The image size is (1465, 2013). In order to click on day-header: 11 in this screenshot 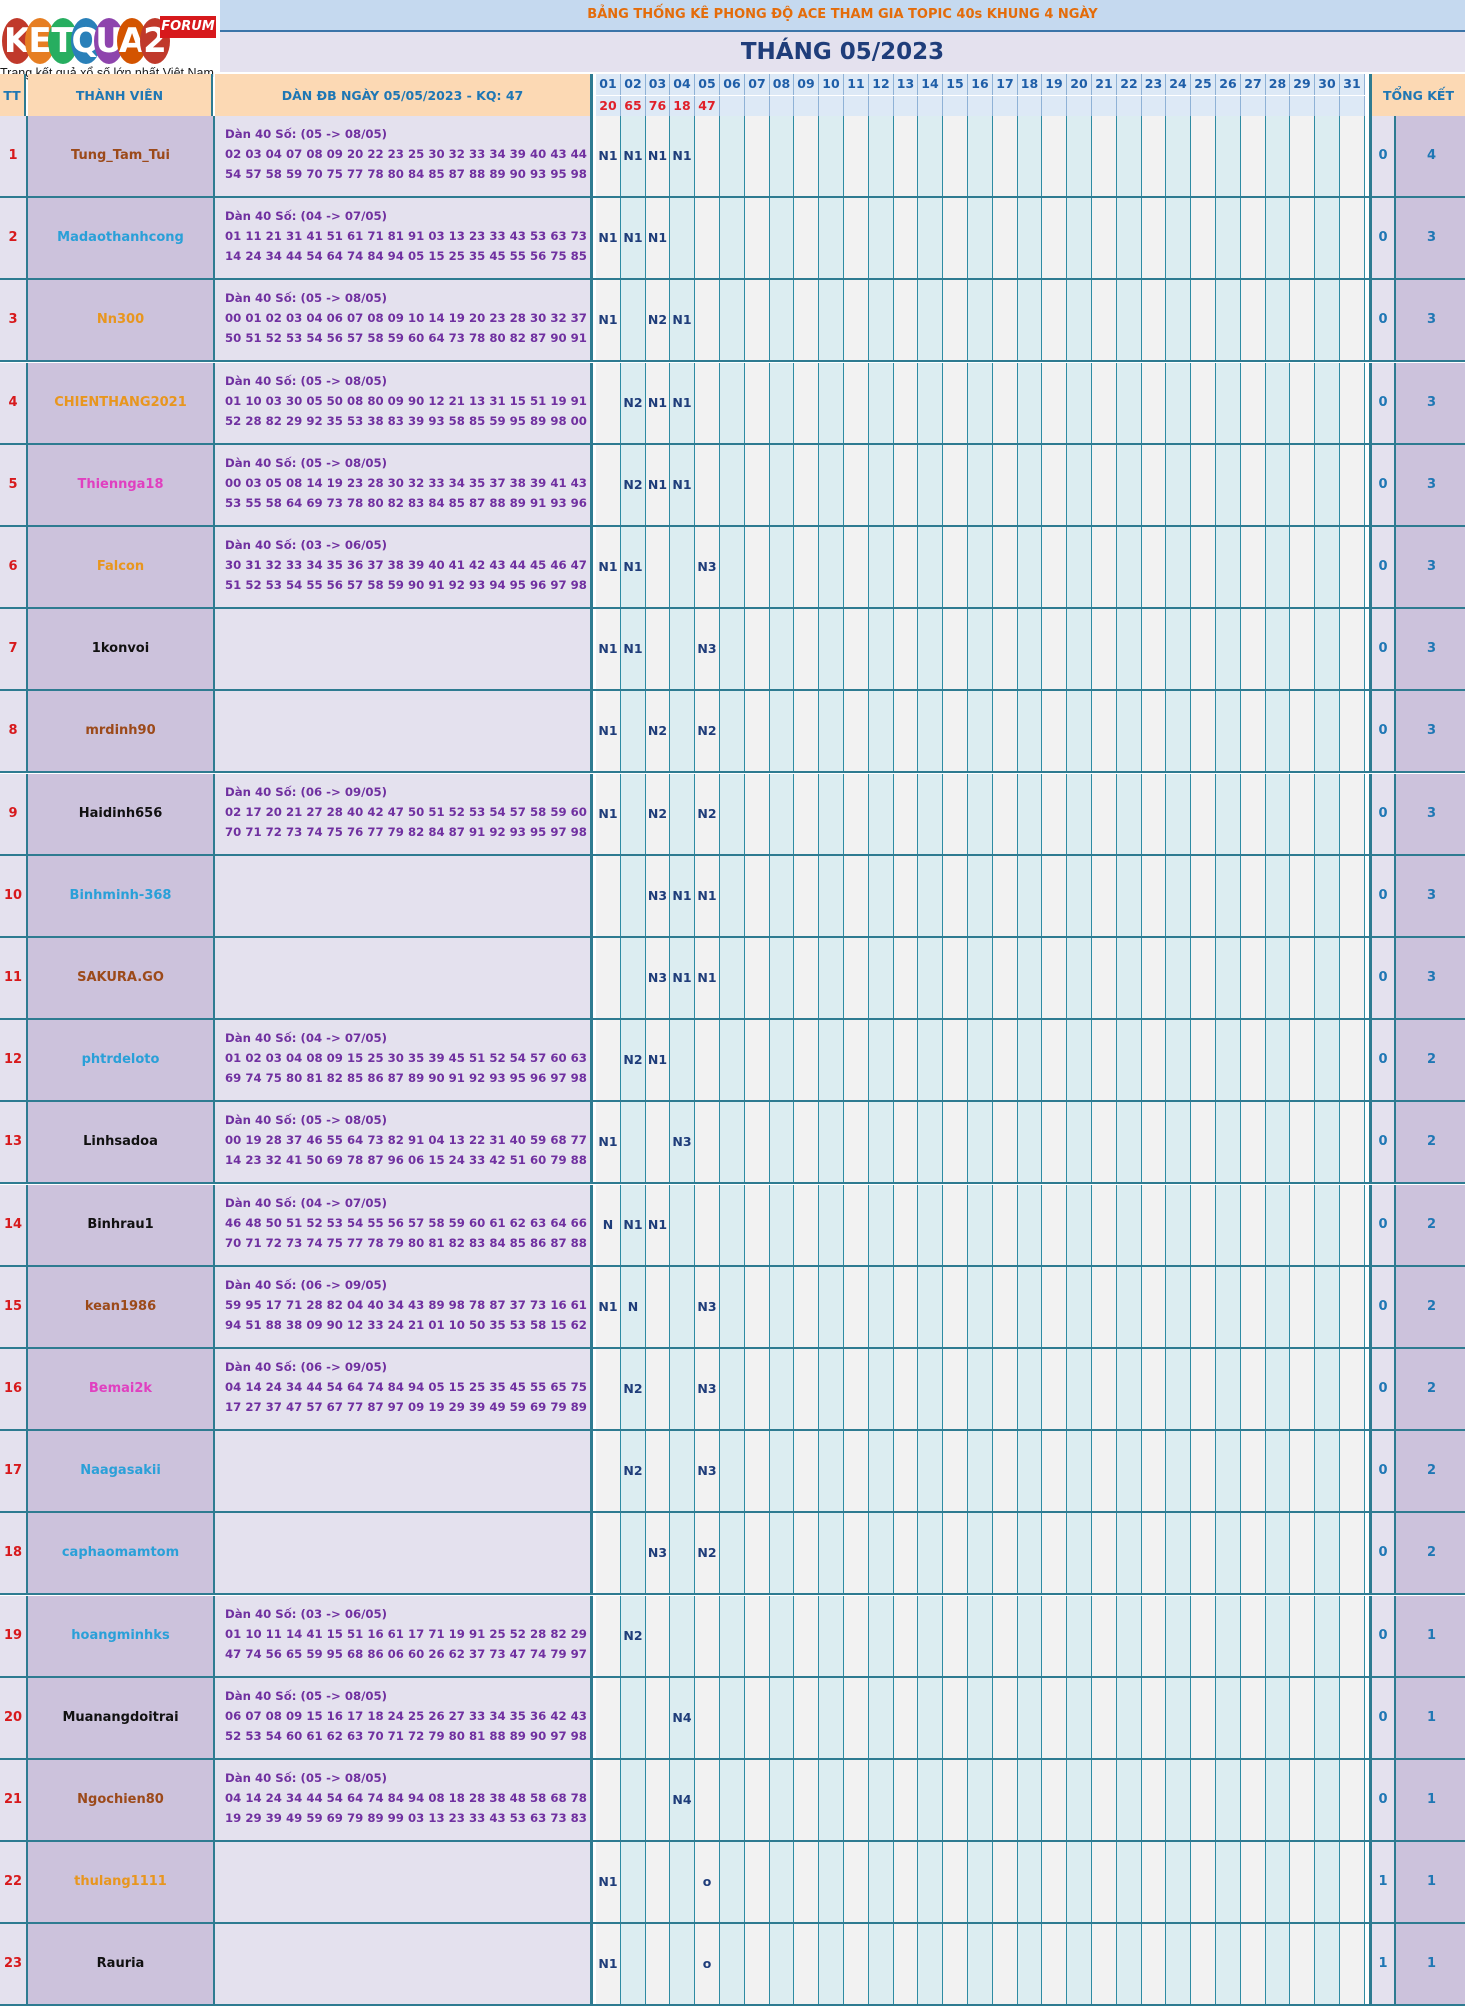, I will do `click(856, 84)`.